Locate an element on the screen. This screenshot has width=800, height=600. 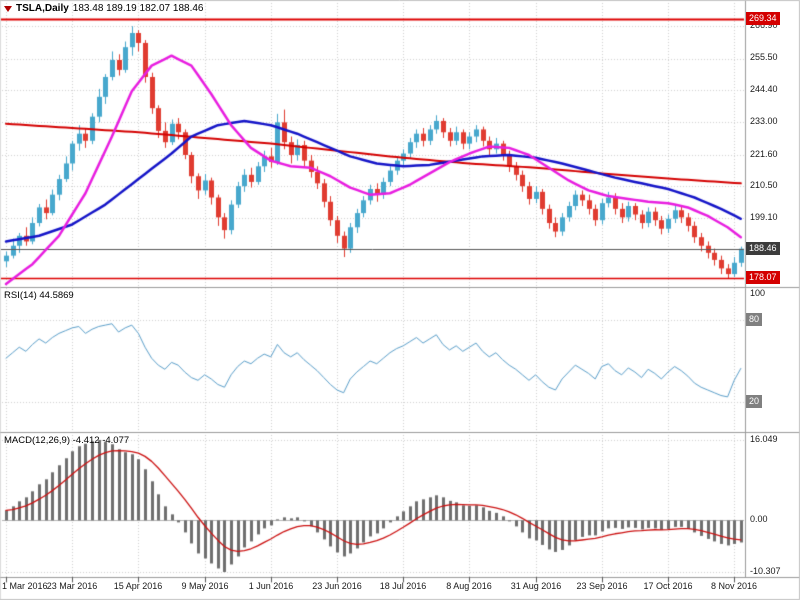
date-axis-label: 31 Aug 2016 is located at coordinates (536, 586).